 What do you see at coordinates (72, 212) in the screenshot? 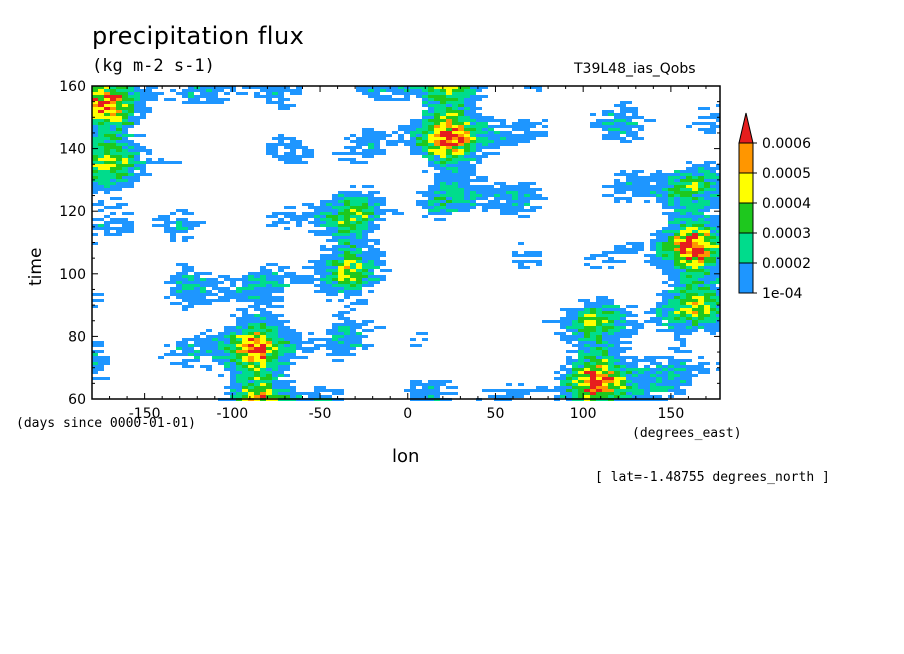
I see `y-tick-label: 120` at bounding box center [72, 212].